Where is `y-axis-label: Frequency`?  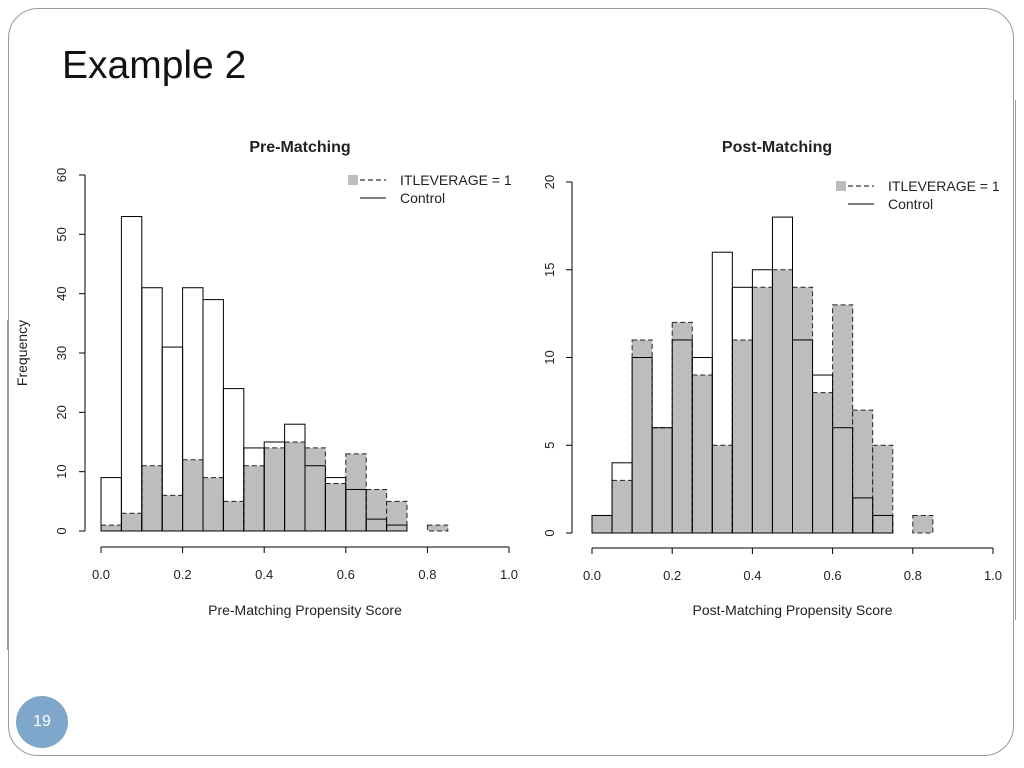
y-axis-label: Frequency is located at coordinates (22, 353).